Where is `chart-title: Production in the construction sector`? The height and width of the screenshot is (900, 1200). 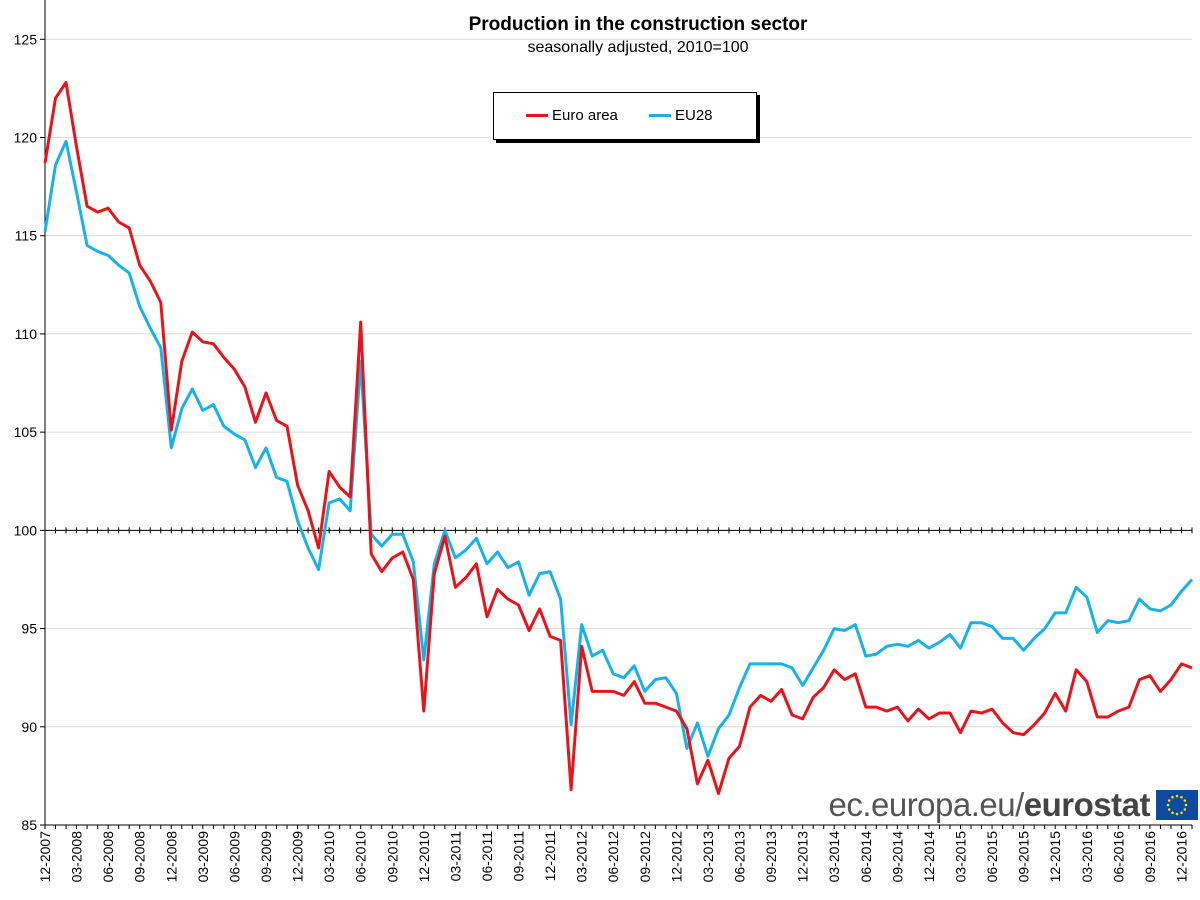
chart-title: Production in the construction sector is located at coordinates (638, 24).